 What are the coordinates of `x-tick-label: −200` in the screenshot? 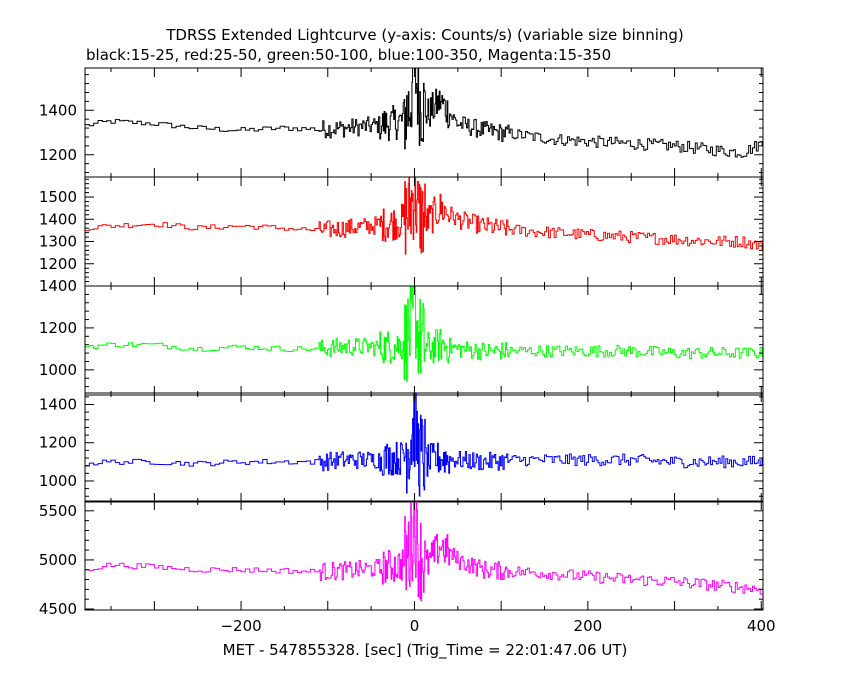 It's located at (240, 626).